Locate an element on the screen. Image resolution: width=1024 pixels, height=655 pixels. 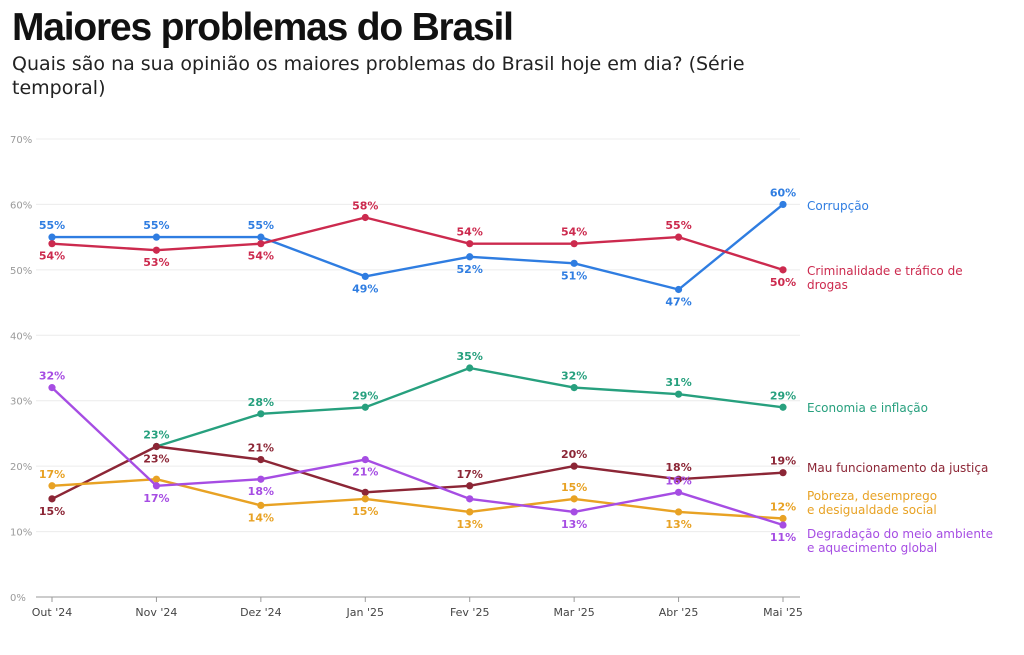
series-name-label: Pobreza, desemprego e desigualdade social is located at coordinates (872, 503).